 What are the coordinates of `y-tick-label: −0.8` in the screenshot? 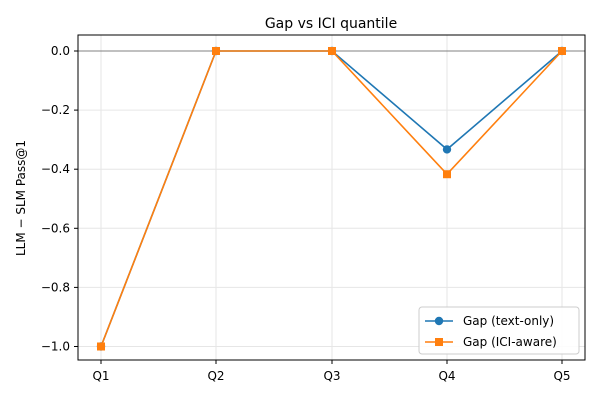 It's located at (55, 287).